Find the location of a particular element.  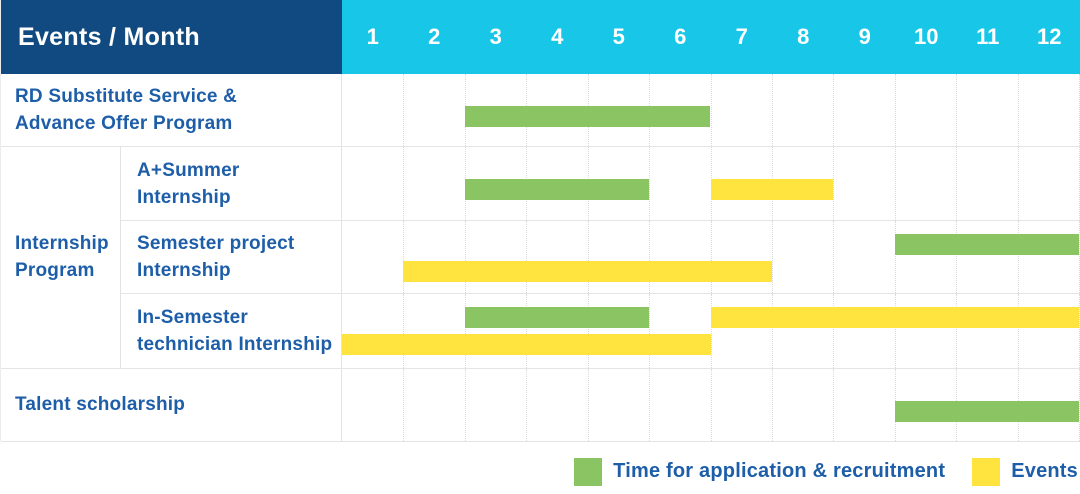

row-label-in-semester-technician-internship: In-Semester technician Internship is located at coordinates (231, 331).